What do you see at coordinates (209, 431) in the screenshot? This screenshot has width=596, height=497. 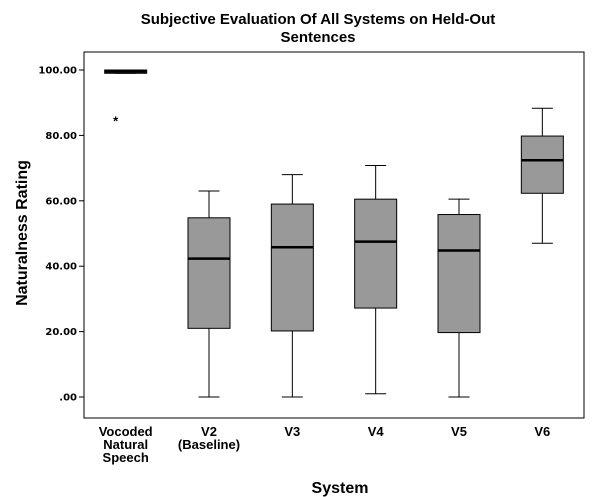 I see `category-label-1-0: V2` at bounding box center [209, 431].